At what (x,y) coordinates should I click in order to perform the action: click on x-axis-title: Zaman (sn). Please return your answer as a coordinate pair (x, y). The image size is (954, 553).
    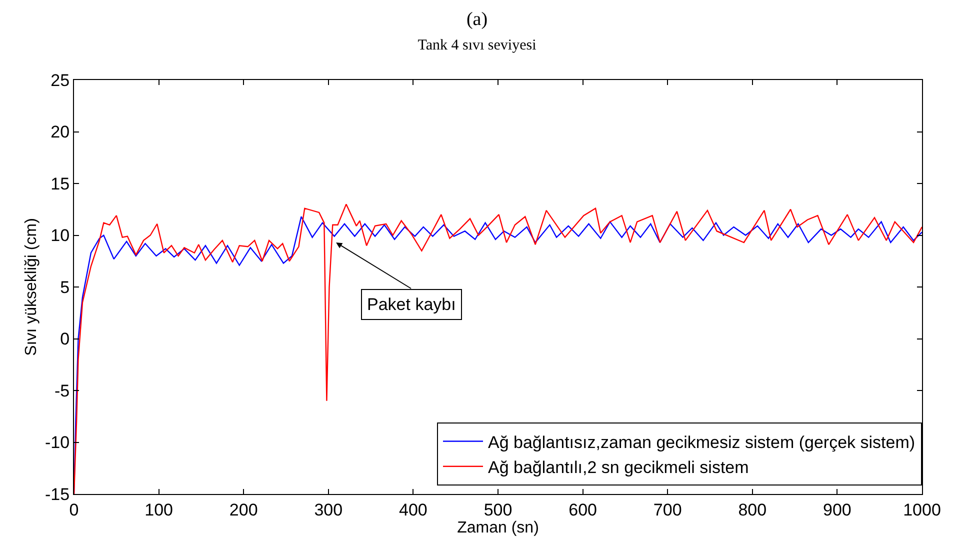
    Looking at the image, I should click on (498, 527).